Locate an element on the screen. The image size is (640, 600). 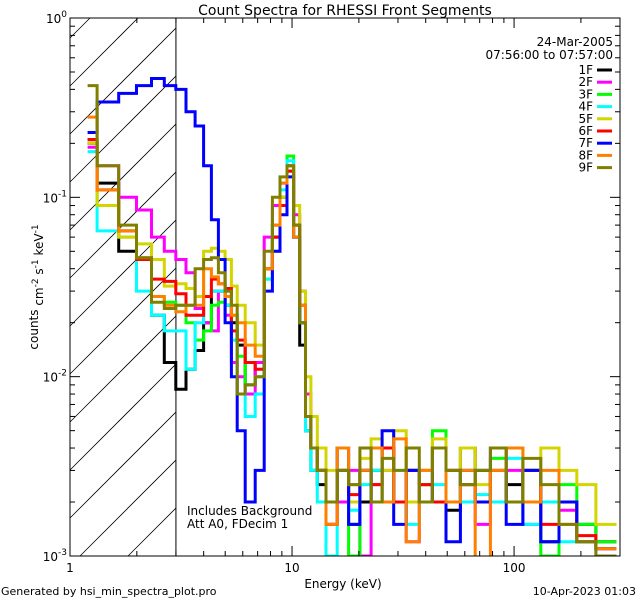
footer-timestamp: 10-Apr-2023 01:03 is located at coordinates (584, 591).